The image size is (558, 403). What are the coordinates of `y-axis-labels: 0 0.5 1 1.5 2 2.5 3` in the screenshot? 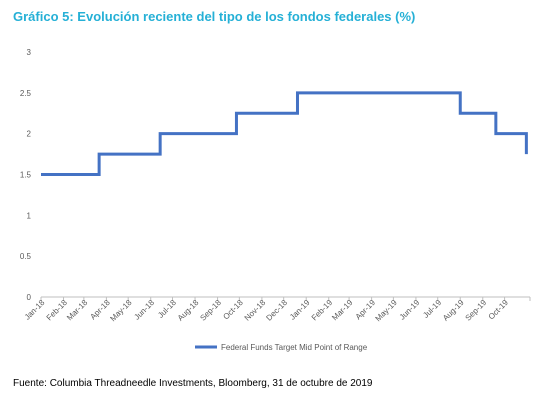 It's located at (26, 175).